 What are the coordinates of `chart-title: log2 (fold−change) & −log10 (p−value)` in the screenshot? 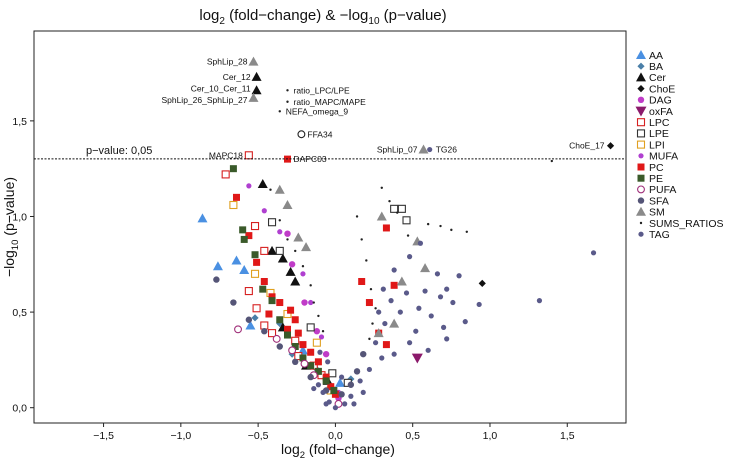 It's located at (322, 17).